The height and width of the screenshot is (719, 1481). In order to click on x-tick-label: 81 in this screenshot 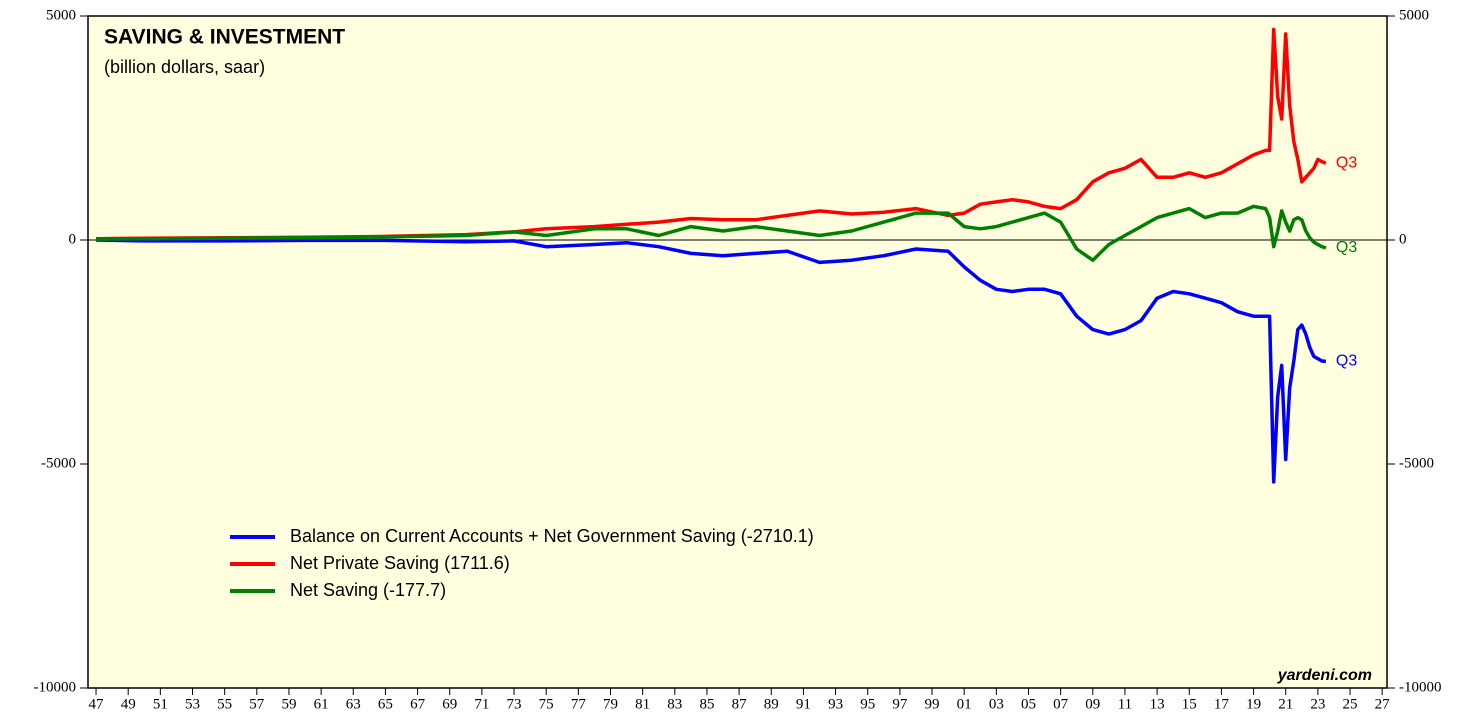, I will do `click(642, 704)`.